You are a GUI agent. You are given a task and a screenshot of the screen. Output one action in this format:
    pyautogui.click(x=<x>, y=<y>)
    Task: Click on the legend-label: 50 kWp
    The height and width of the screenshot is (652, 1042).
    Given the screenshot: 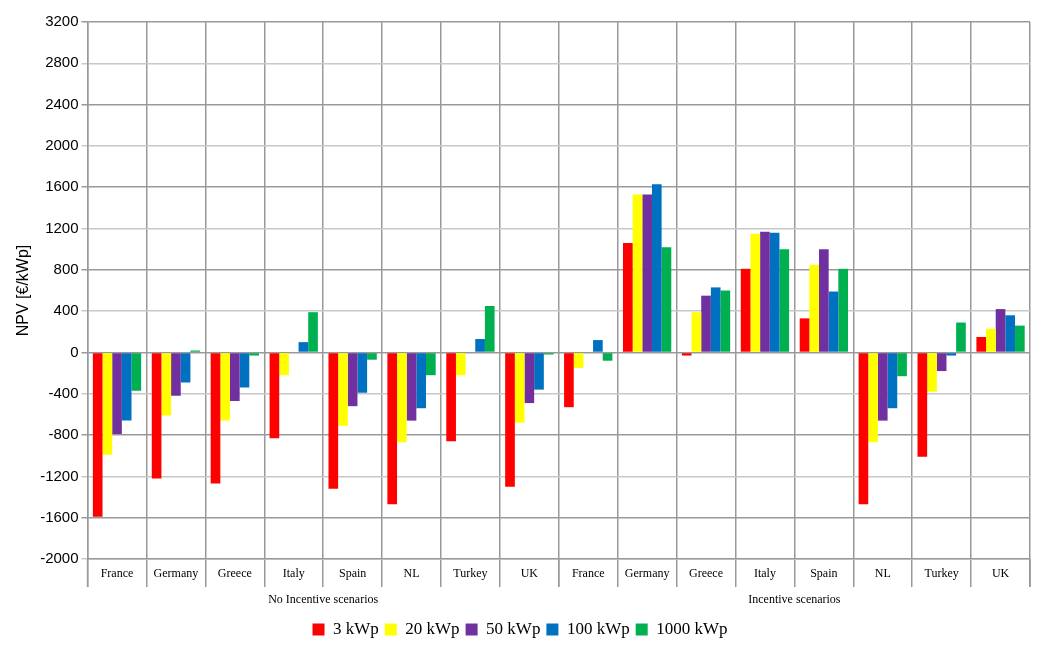 What is the action you would take?
    pyautogui.click(x=513, y=628)
    